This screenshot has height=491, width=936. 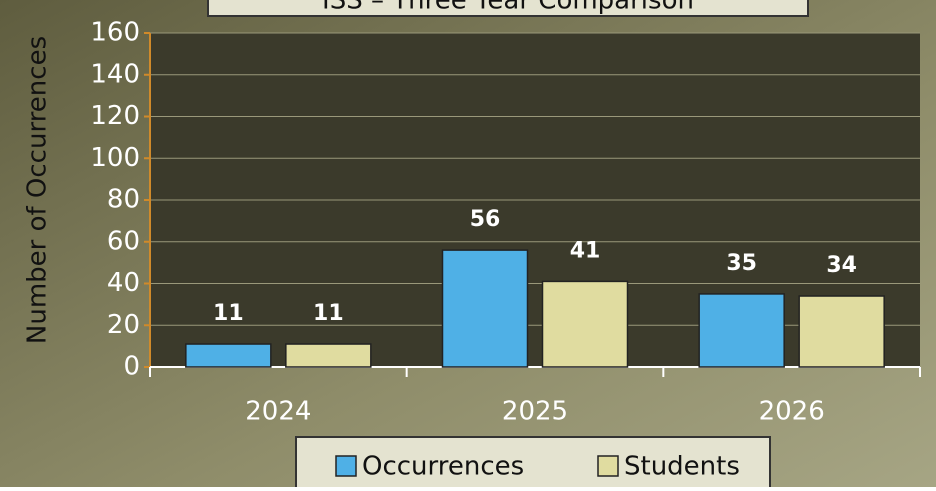 What do you see at coordinates (115, 33) in the screenshot?
I see `y-tick-label: 160` at bounding box center [115, 33].